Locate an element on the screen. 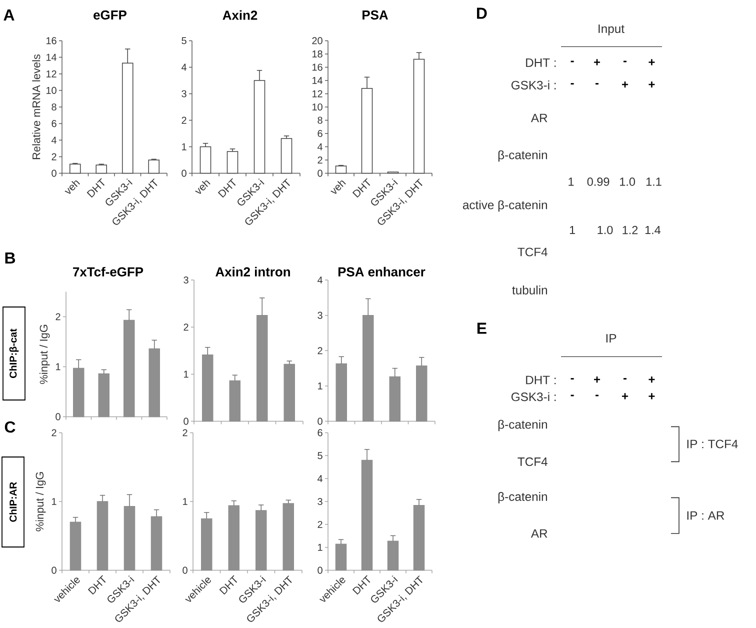 The width and height of the screenshot is (756, 628). y-tick-label: 16 is located at coordinates (51, 40).